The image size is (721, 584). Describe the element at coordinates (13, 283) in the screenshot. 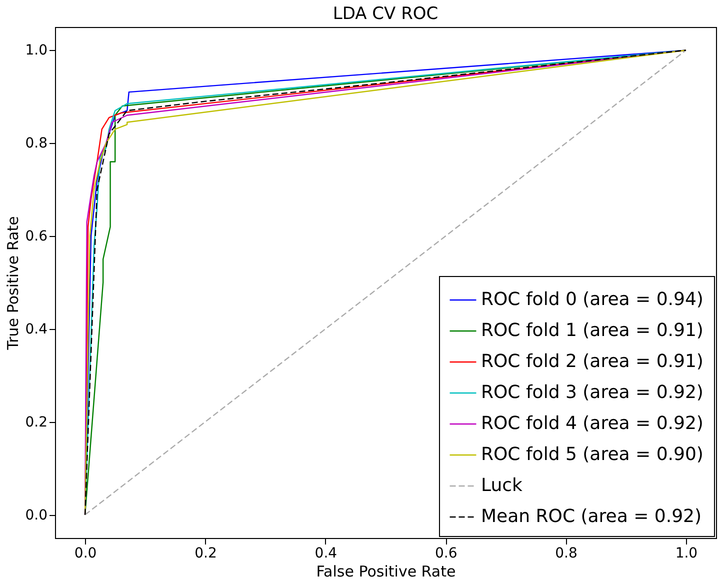

I see `y-axis-title: True Positive Rate` at that location.